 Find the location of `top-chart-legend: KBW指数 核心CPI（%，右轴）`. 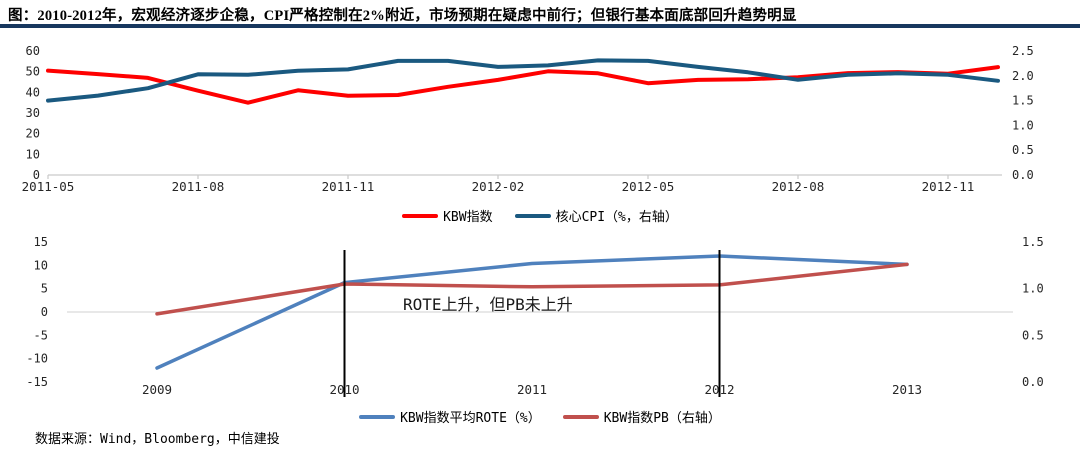

top-chart-legend: KBW指数 核心CPI（%，右轴） is located at coordinates (540, 215).